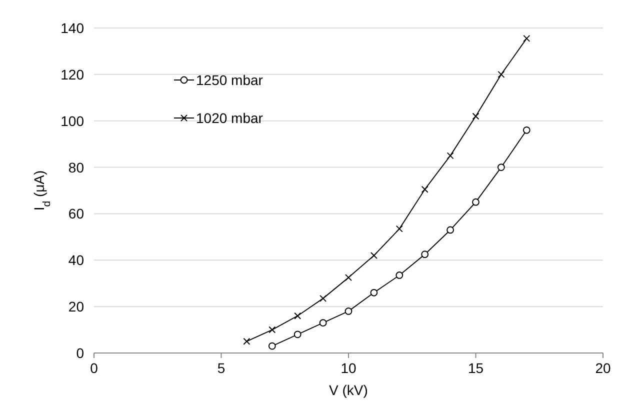 This screenshot has width=625, height=405. Describe the element at coordinates (348, 368) in the screenshot. I see `x-tick-label: 10` at that location.